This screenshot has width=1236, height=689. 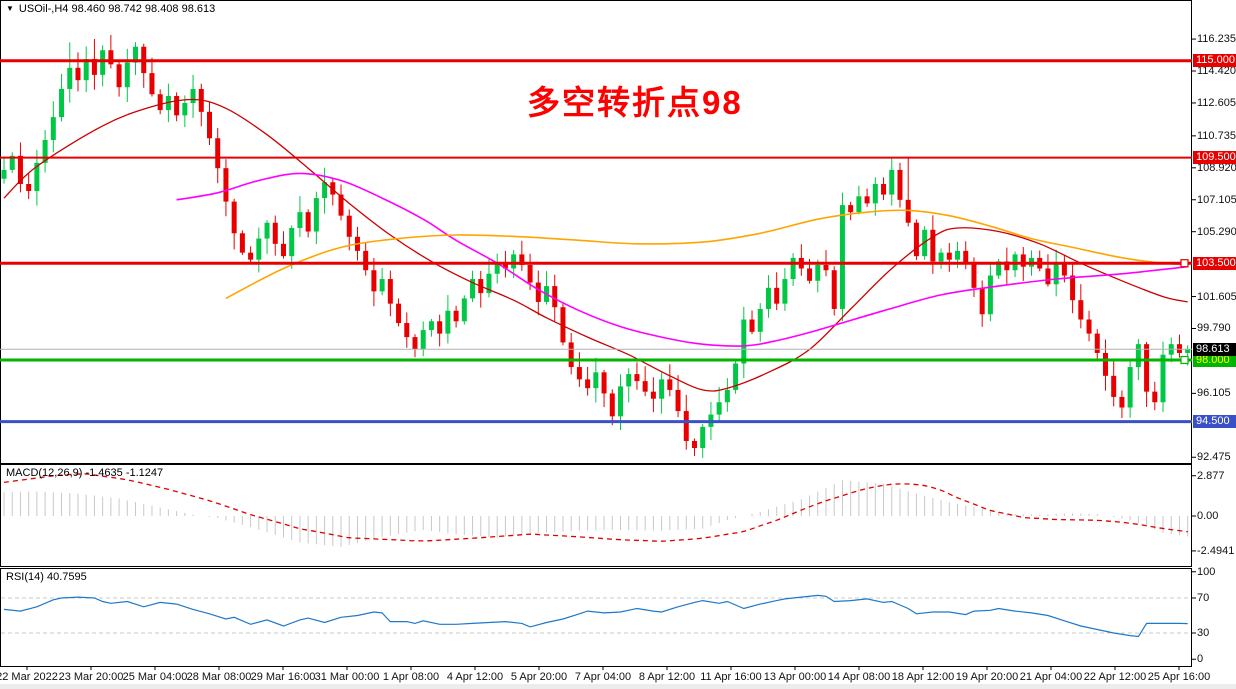 What do you see at coordinates (1214, 263) in the screenshot?
I see `price-level-badge: 103.500` at bounding box center [1214, 263].